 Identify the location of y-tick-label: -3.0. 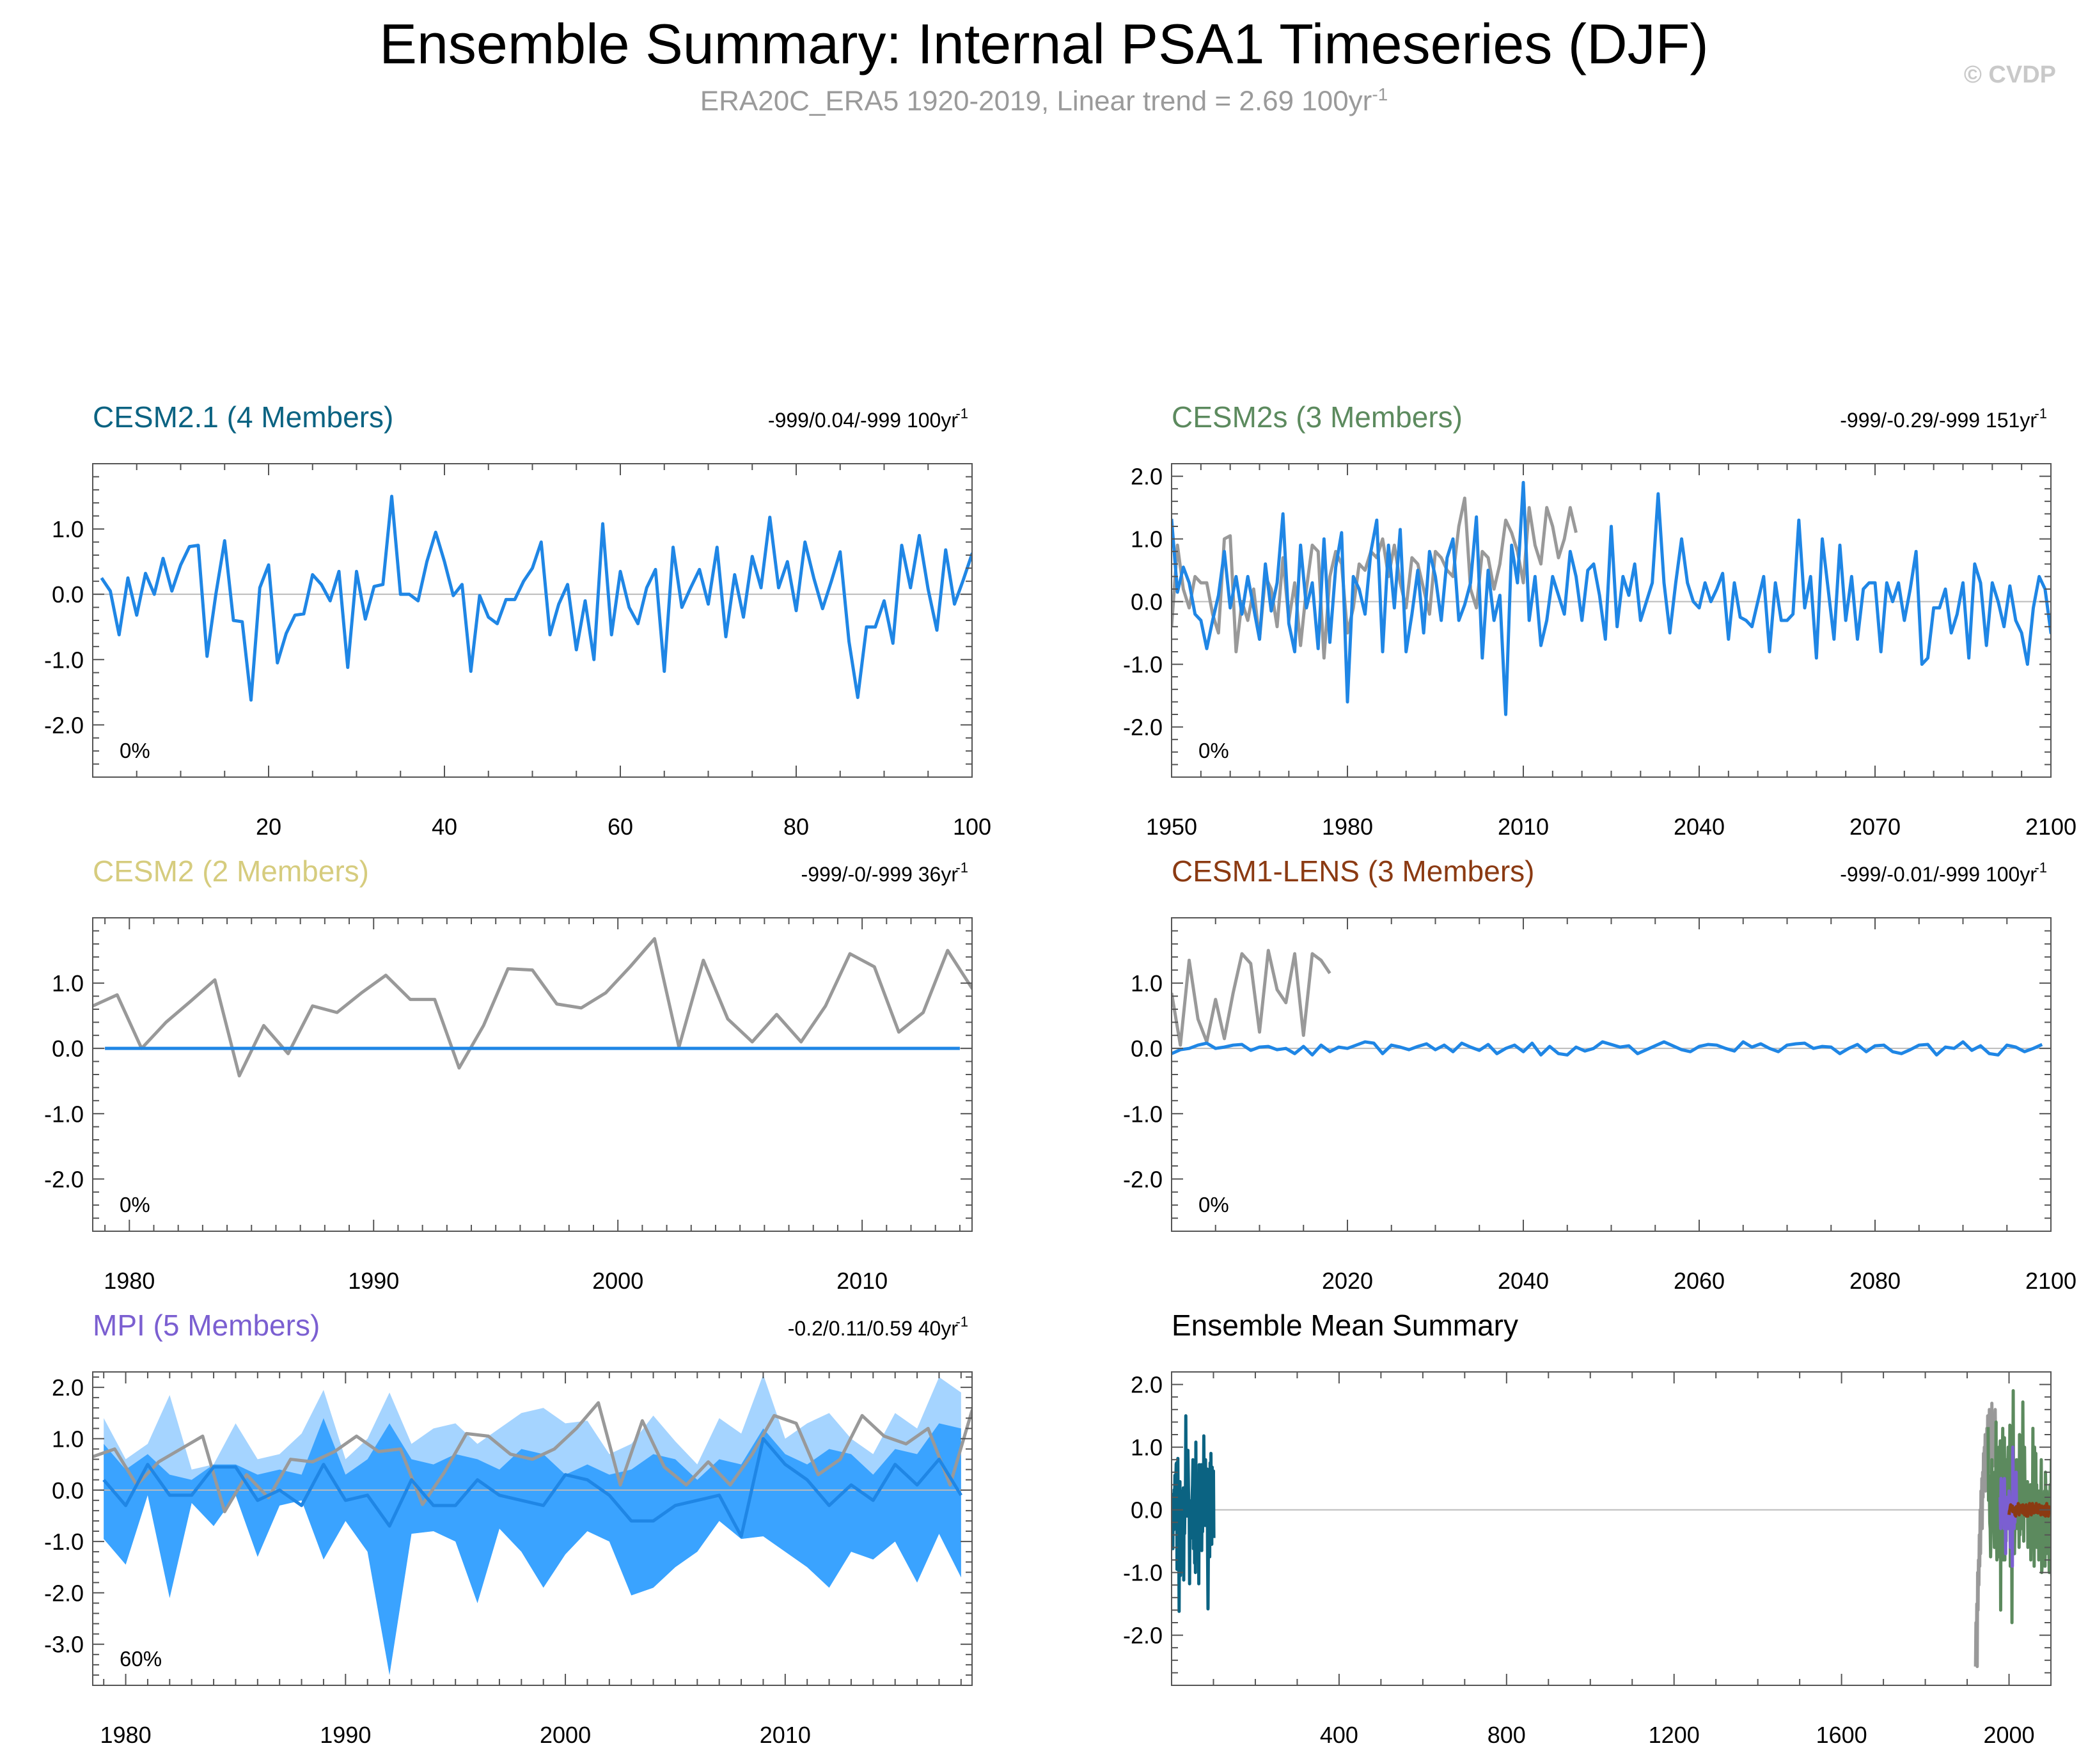
(64, 1645).